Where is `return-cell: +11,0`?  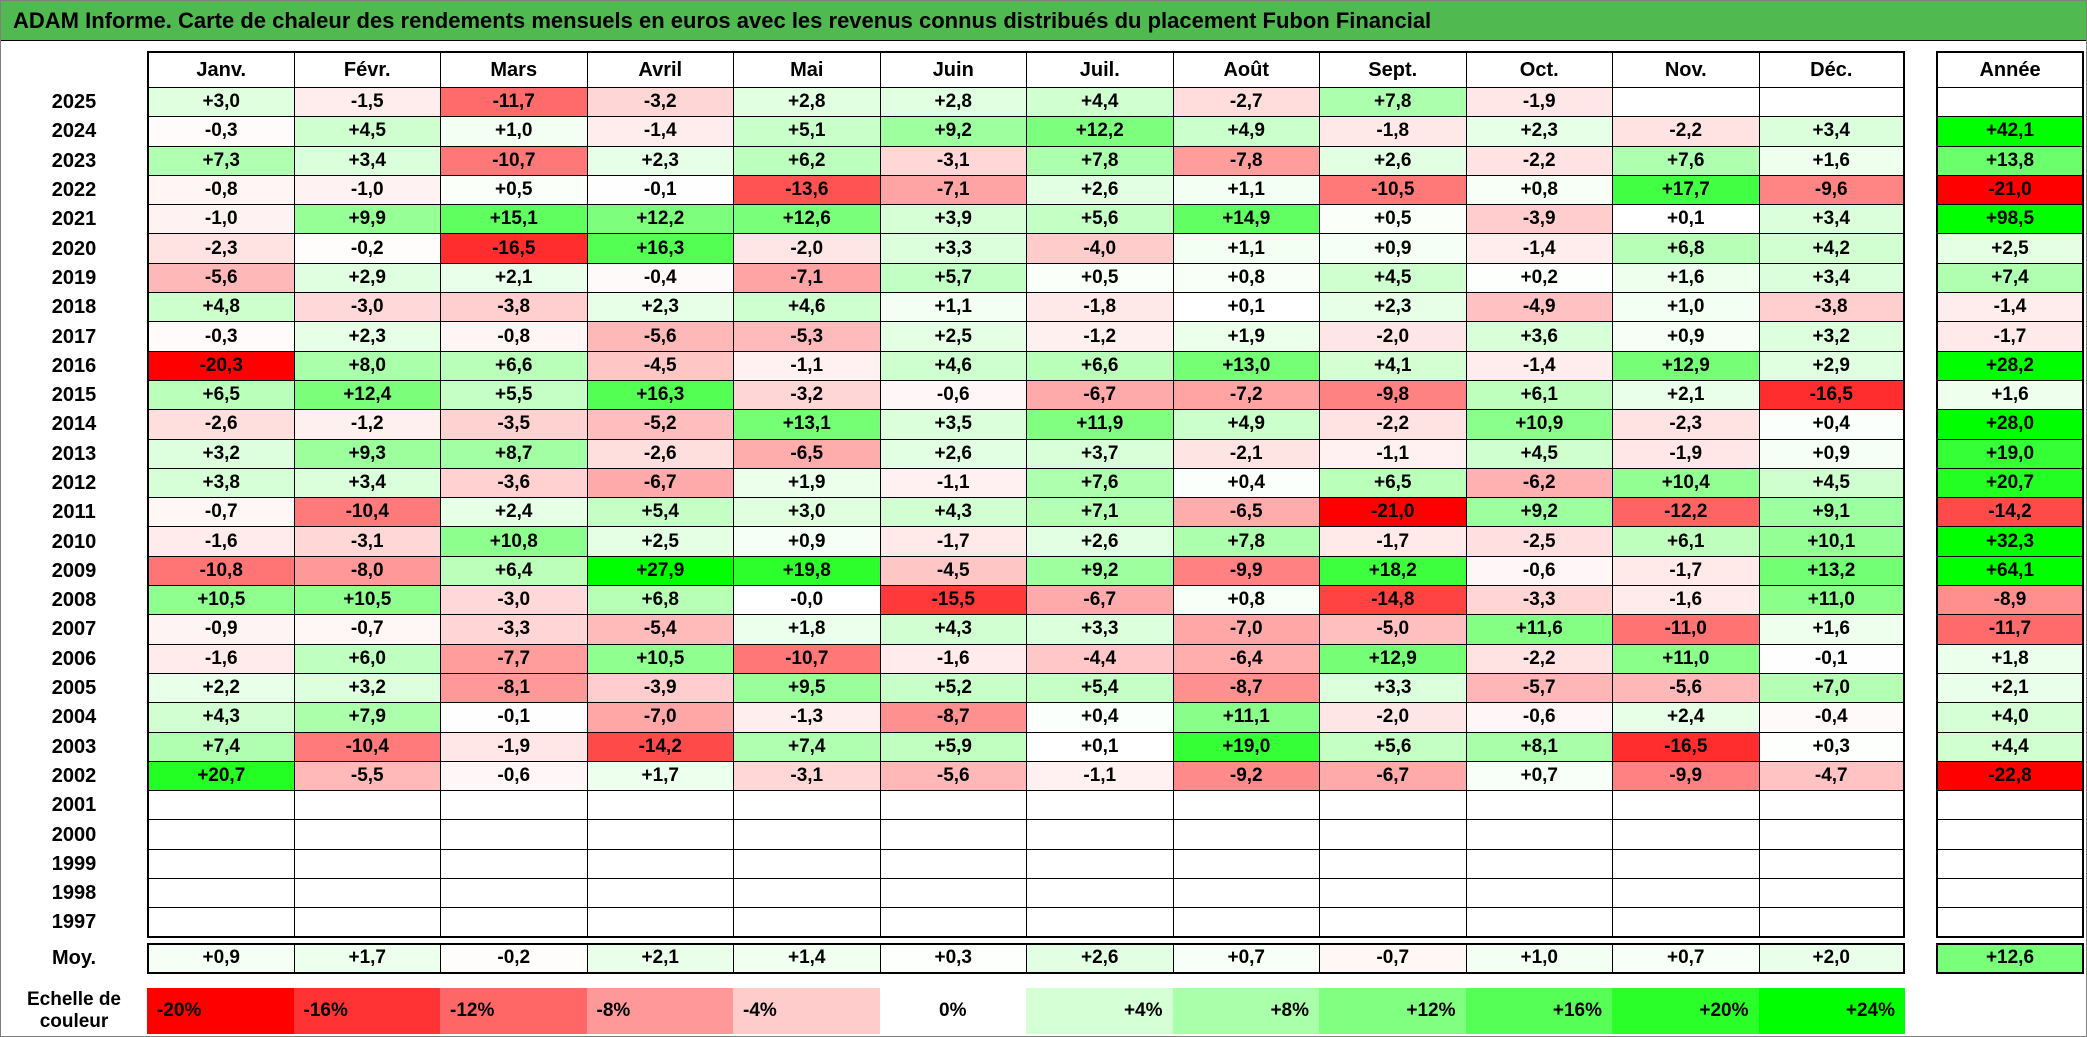 return-cell: +11,0 is located at coordinates (1831, 601).